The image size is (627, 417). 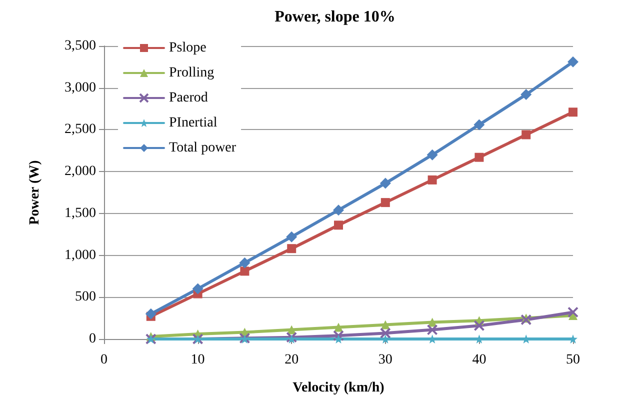 What do you see at coordinates (202, 148) in the screenshot?
I see `legend-label: Total power` at bounding box center [202, 148].